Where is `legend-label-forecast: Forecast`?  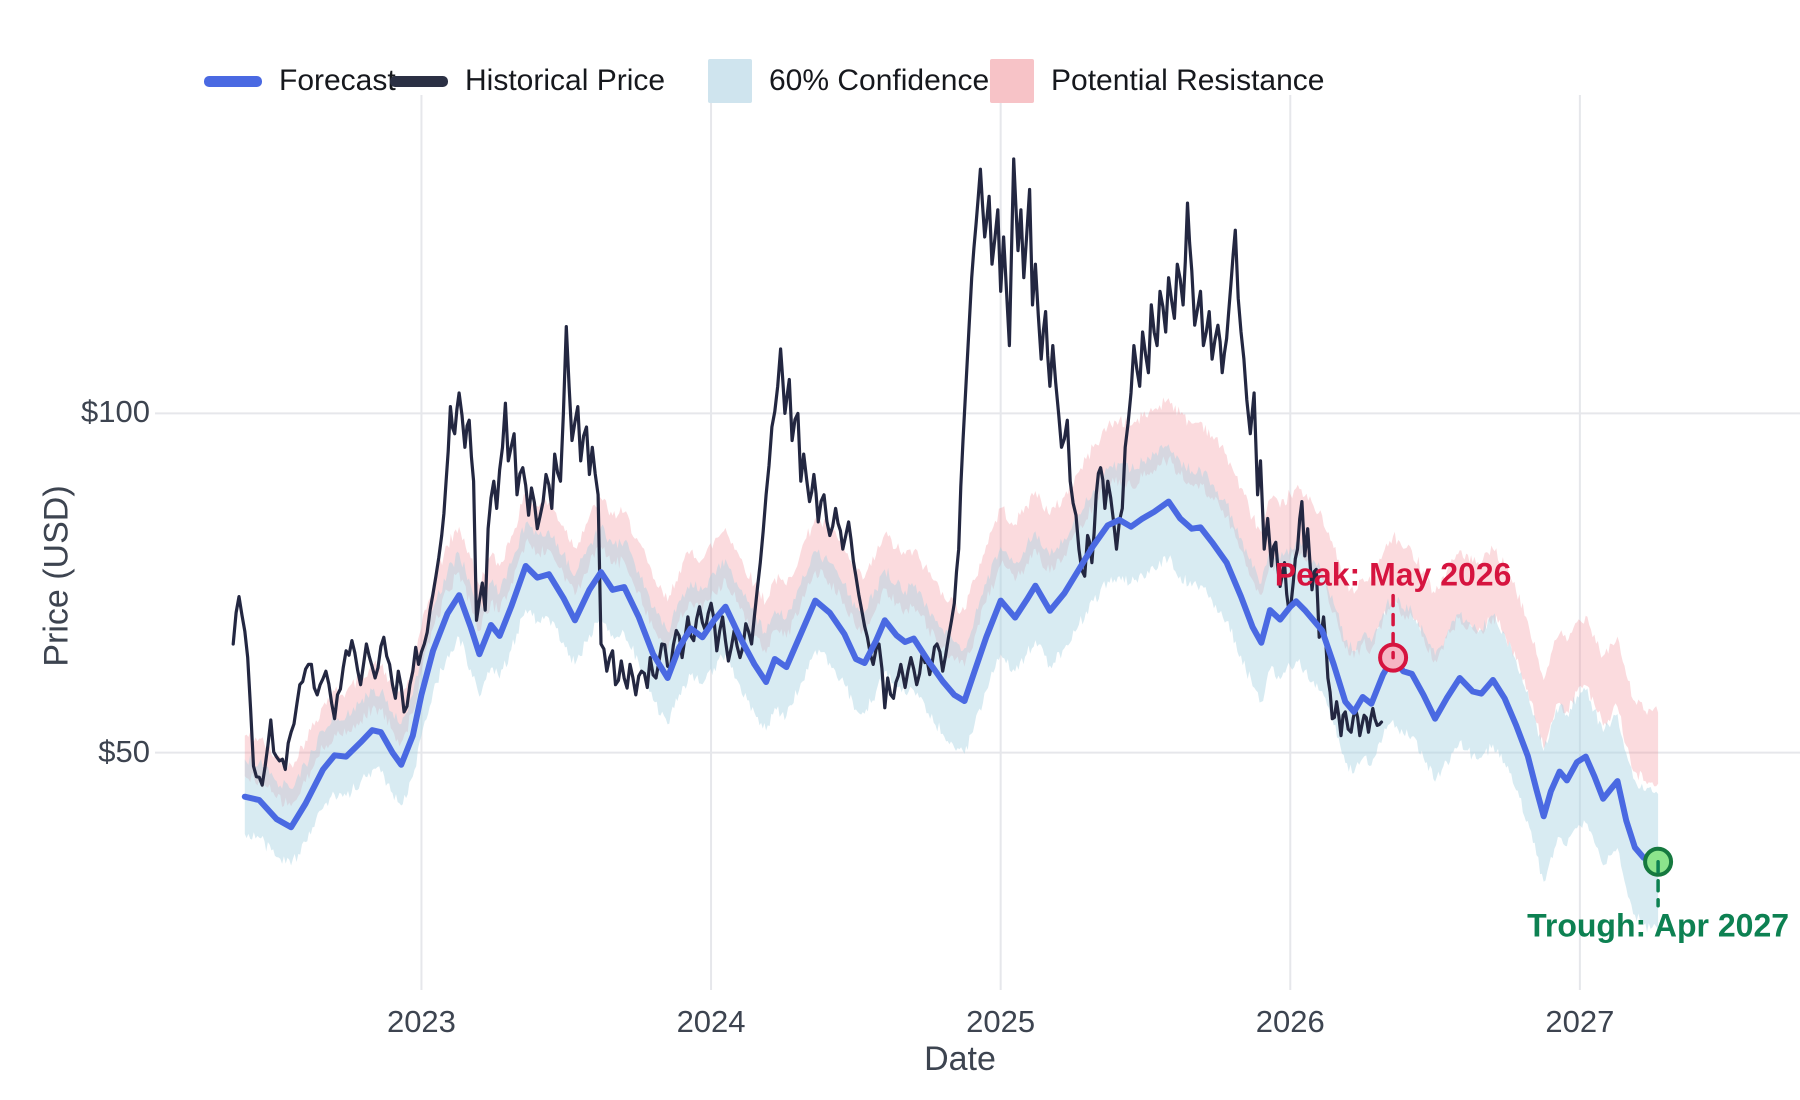
legend-label-forecast: Forecast is located at coordinates (337, 80).